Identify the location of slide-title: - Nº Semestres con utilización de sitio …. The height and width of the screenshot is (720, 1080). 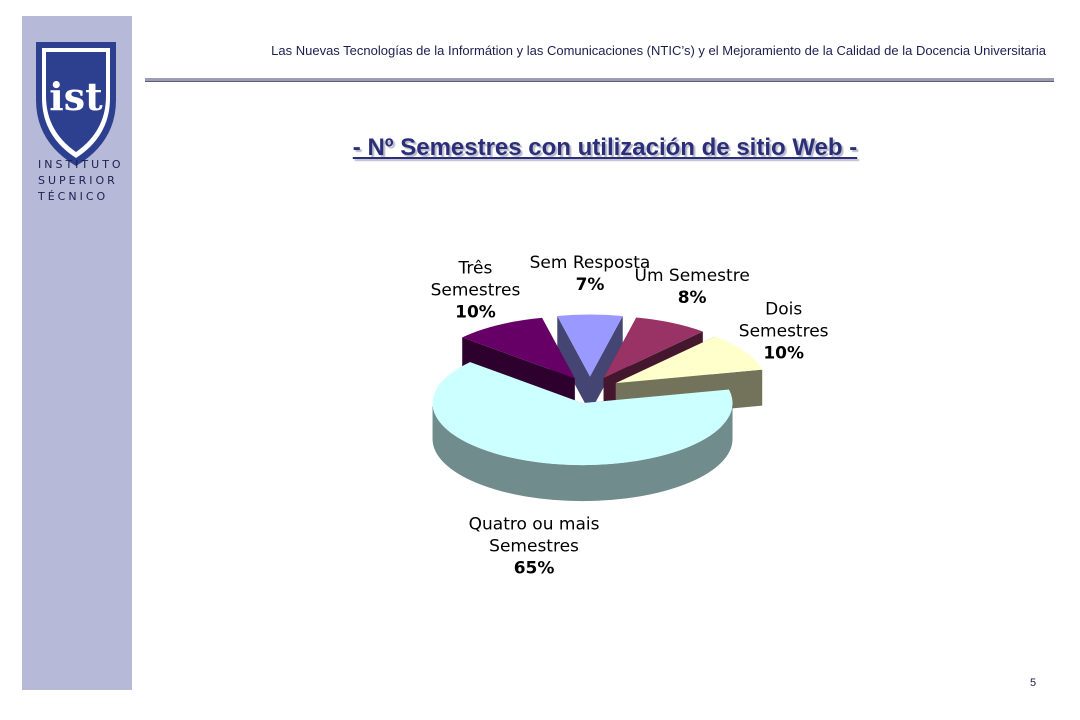
(605, 147).